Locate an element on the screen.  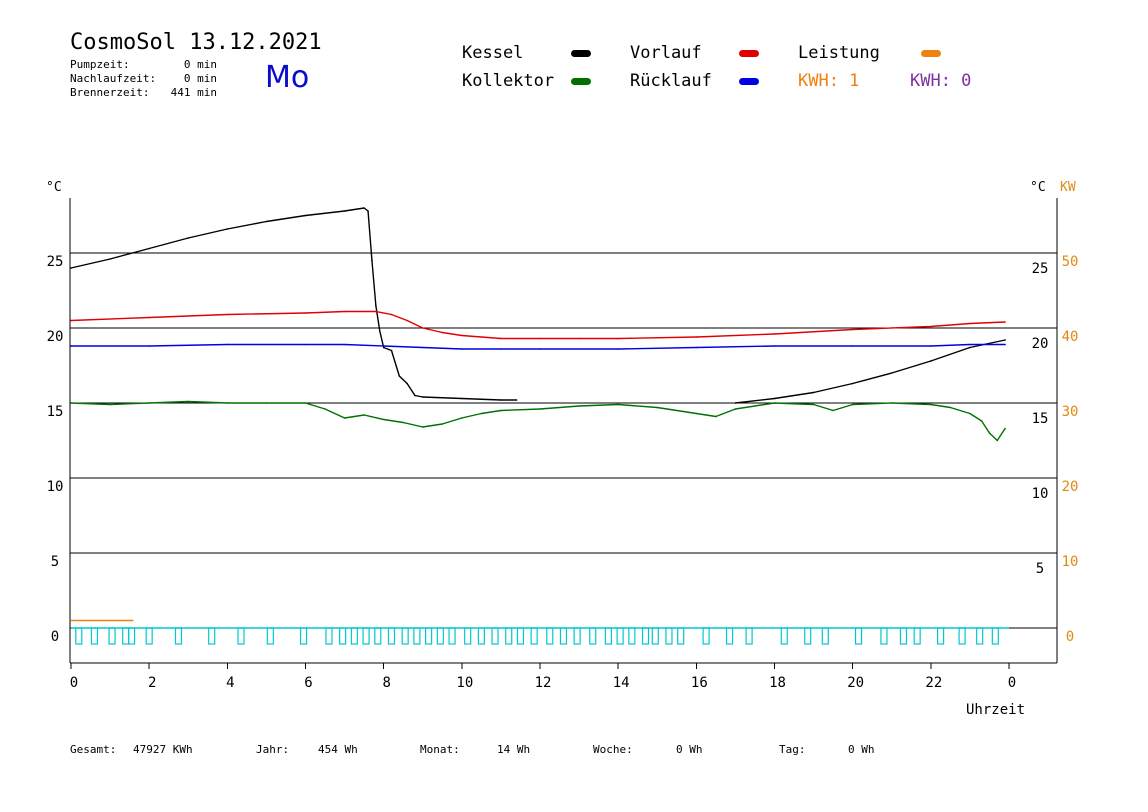
footer-gesamt-value: 47927 KWh is located at coordinates (163, 749).